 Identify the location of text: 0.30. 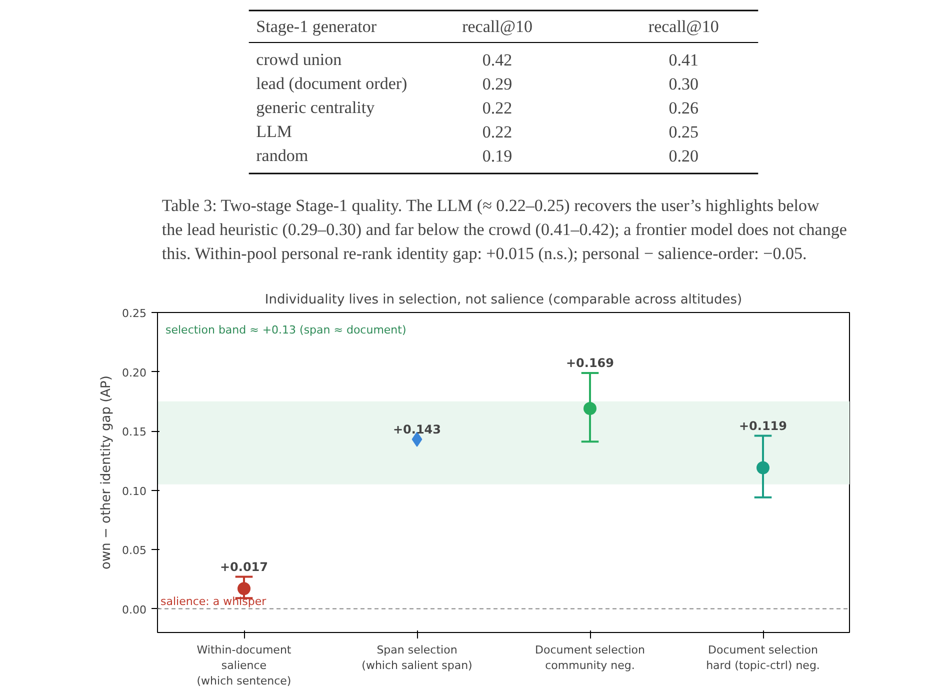
(683, 84).